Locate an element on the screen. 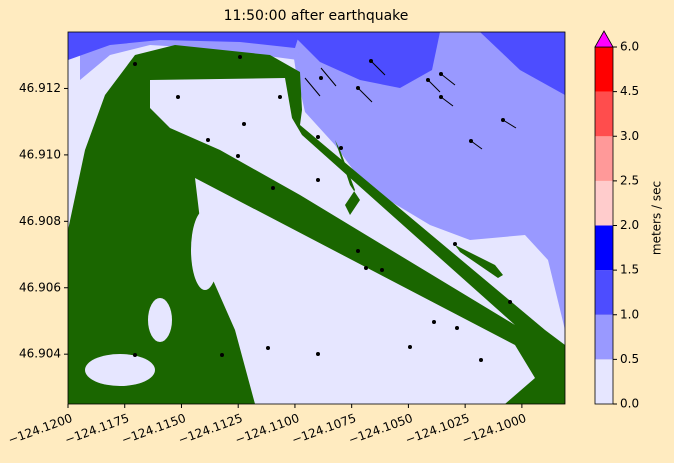  y-tick-label: 46.912 is located at coordinates (40, 88).